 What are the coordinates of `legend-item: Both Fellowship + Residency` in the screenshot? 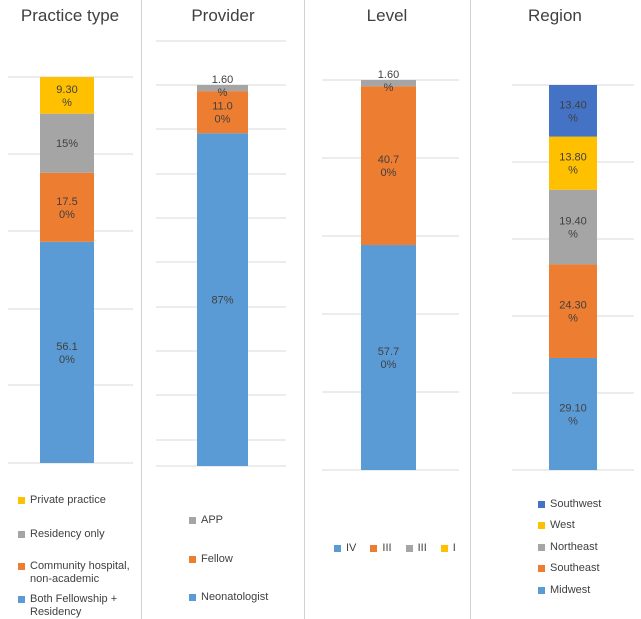 It's located at (77, 606).